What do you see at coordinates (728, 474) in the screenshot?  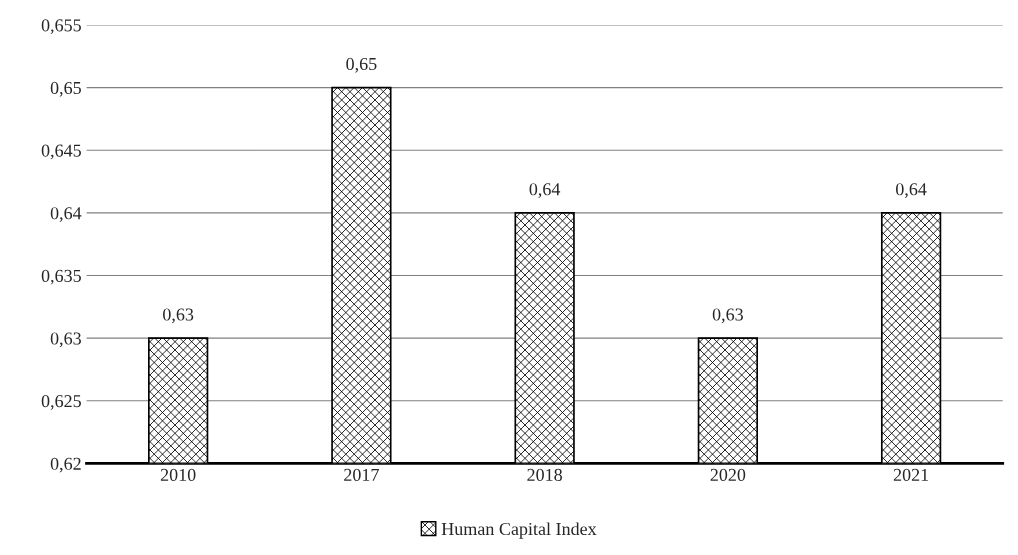 I see `x-tick-label: 2020` at bounding box center [728, 474].